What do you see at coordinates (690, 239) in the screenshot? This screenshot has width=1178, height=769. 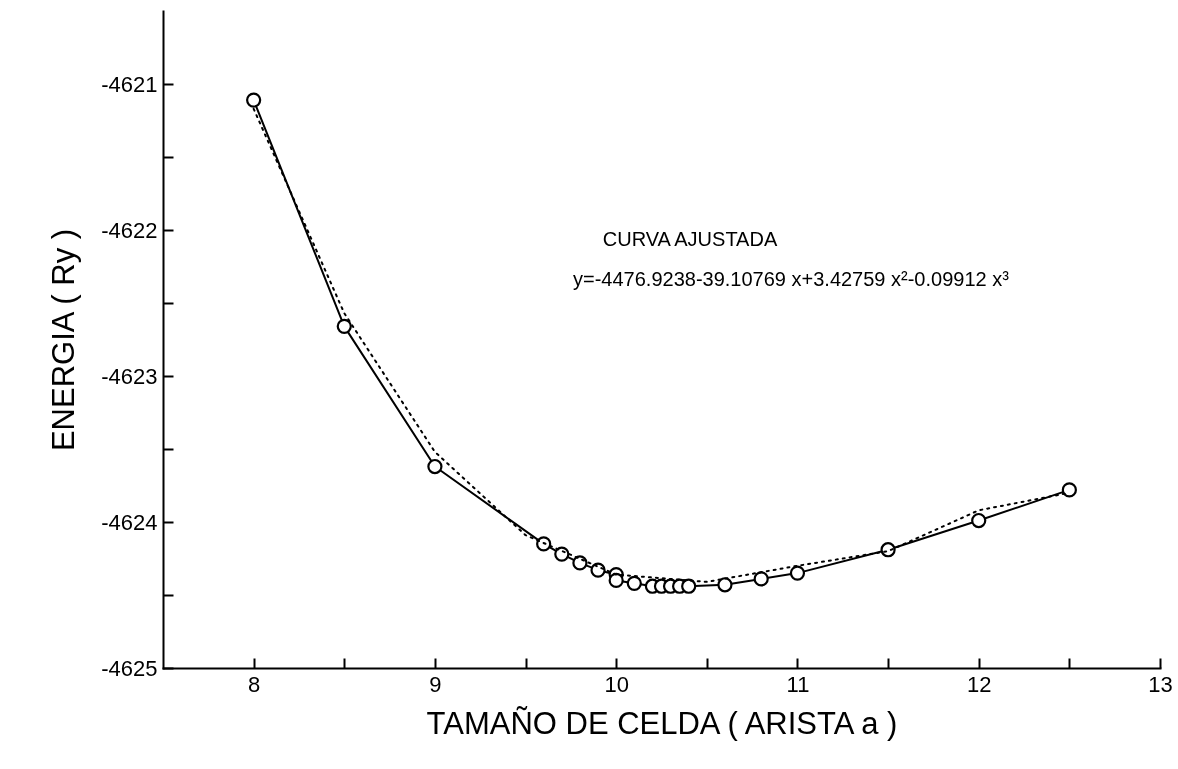 I see `annotation: CURVA AJUSTADA` at bounding box center [690, 239].